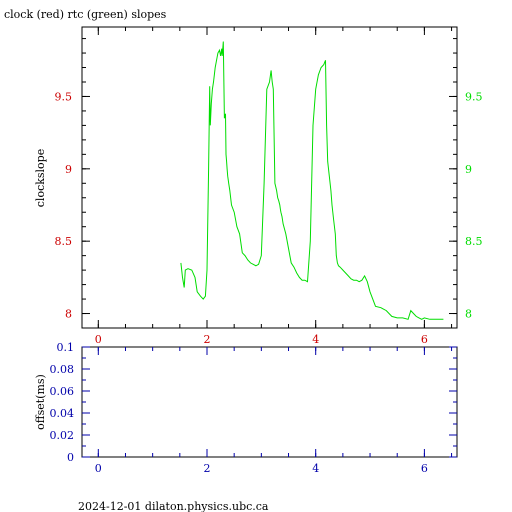  What do you see at coordinates (40, 178) in the screenshot?
I see `top-y-axis-label: clockslope` at bounding box center [40, 178].